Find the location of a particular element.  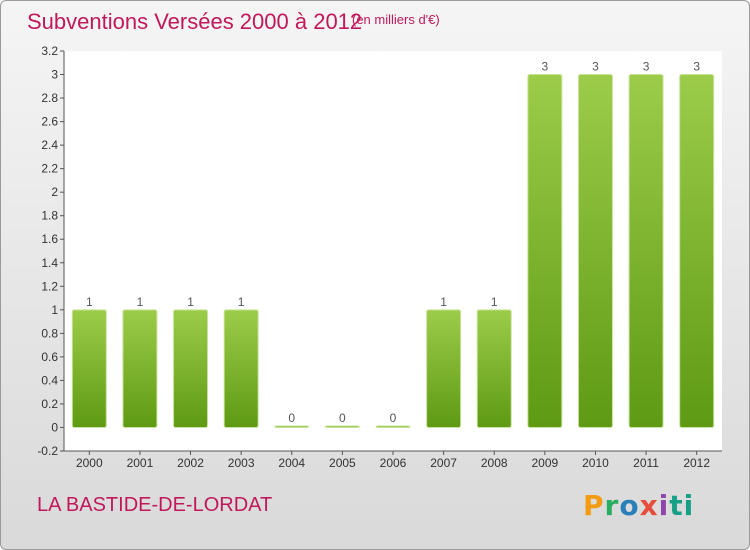

bar-2005 is located at coordinates (342, 426).